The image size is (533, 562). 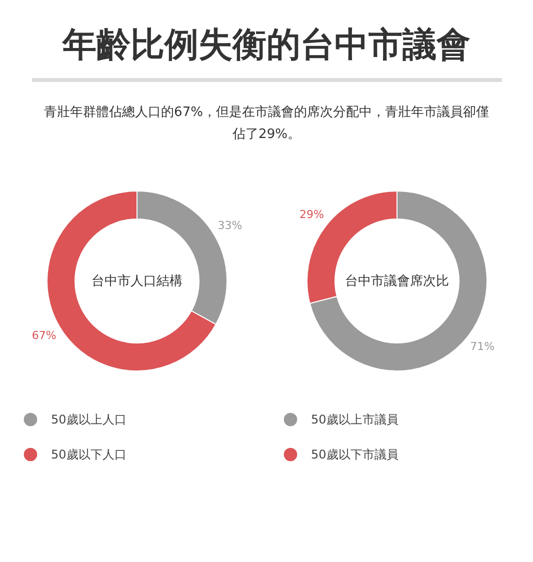 What do you see at coordinates (311, 214) in the screenshot?
I see `data-label: 29%` at bounding box center [311, 214].